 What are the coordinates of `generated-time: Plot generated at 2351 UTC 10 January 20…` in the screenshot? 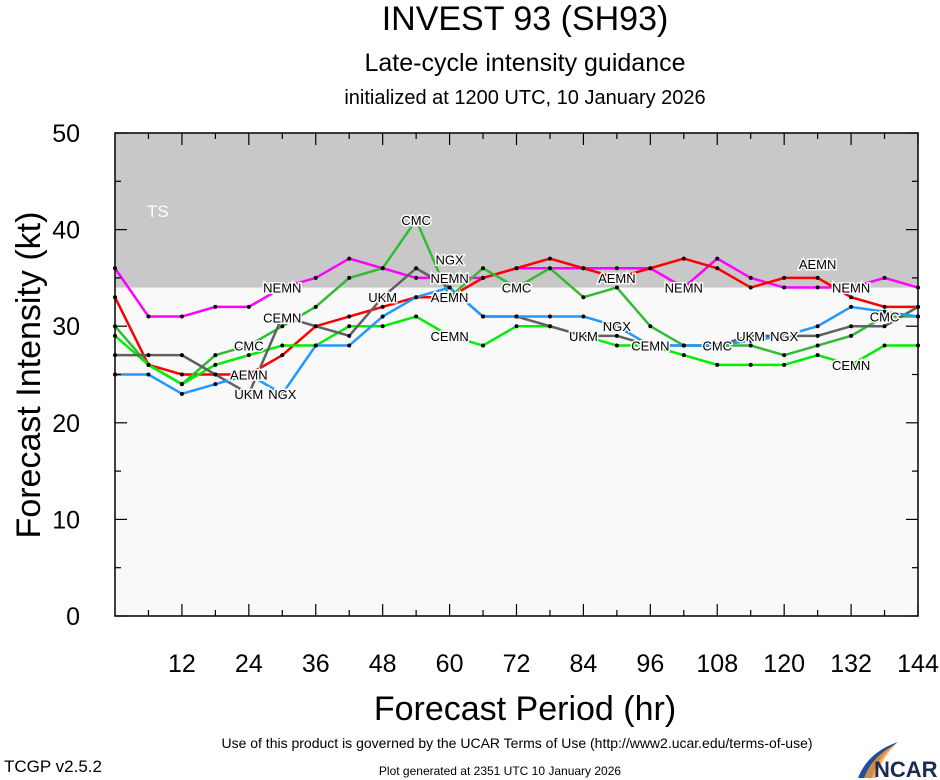 It's located at (500, 771).